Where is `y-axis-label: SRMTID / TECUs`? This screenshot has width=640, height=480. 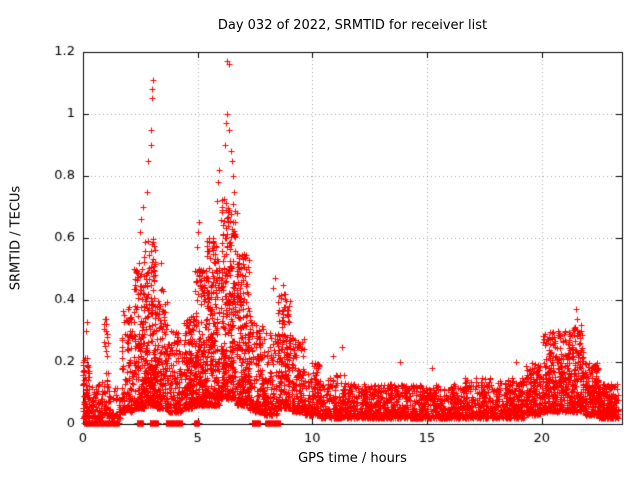
y-axis-label: SRMTID / TECUs is located at coordinates (16, 238).